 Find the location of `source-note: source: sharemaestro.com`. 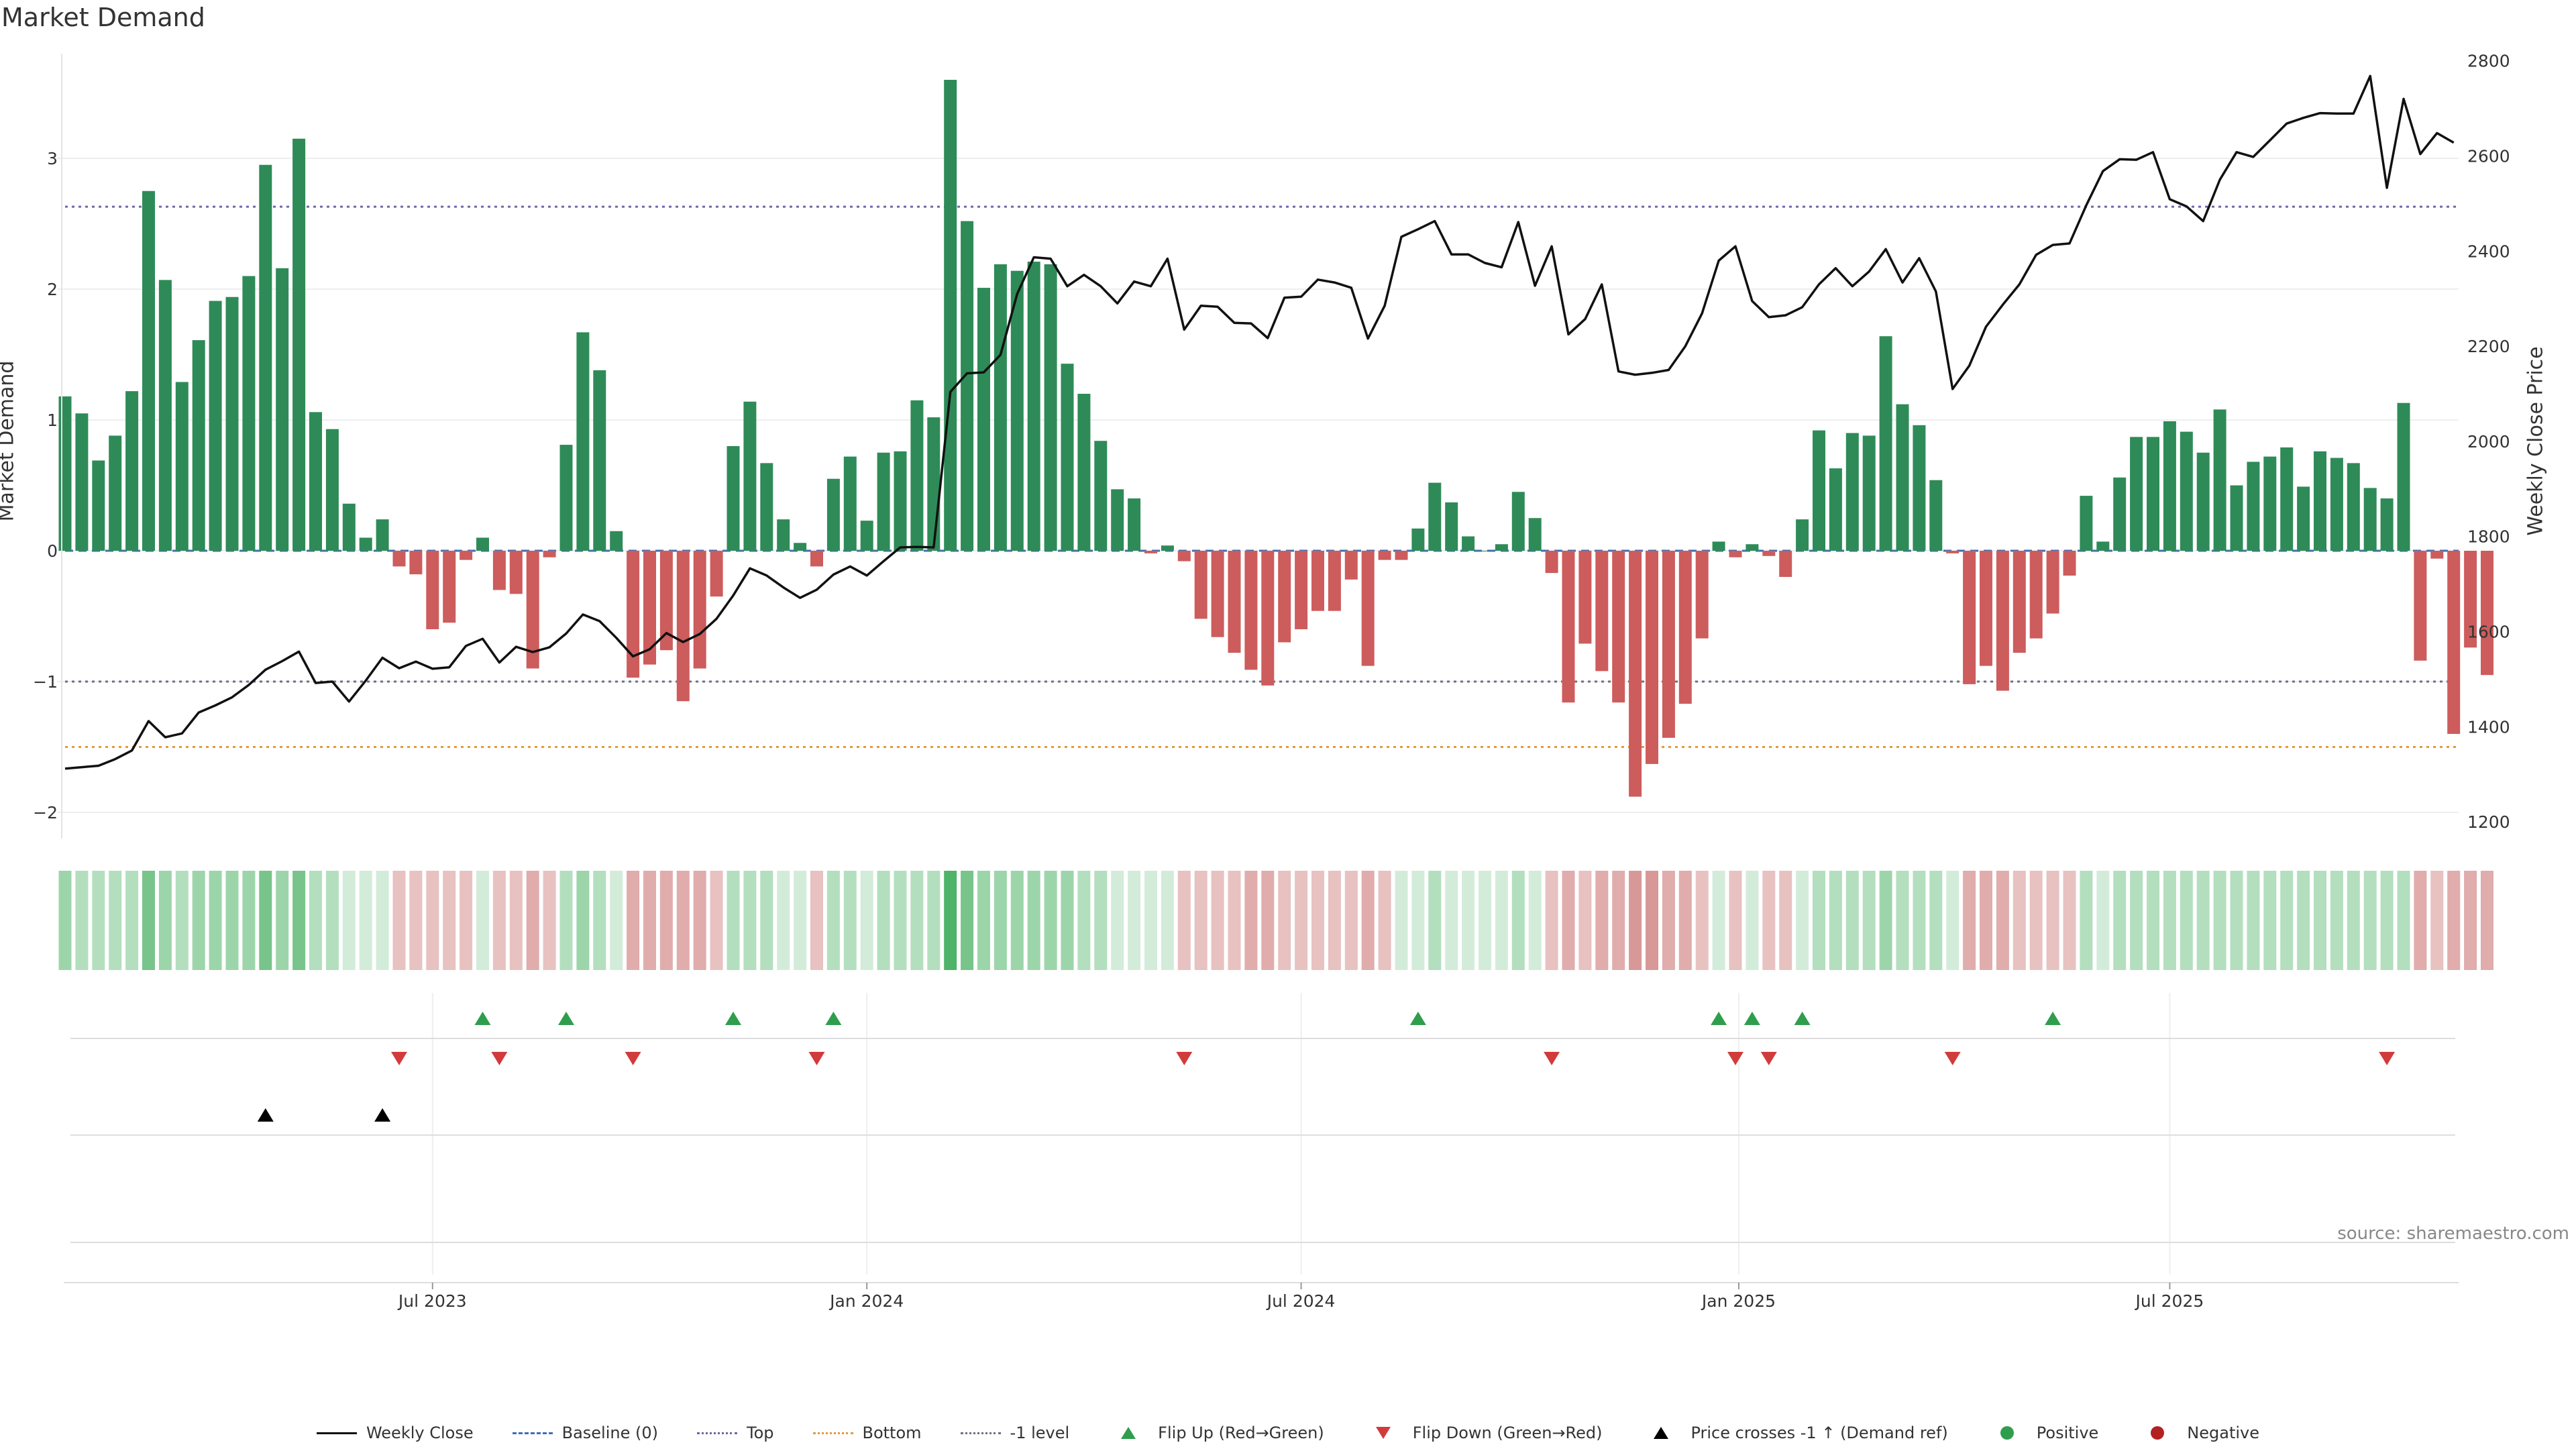

source-note: source: sharemaestro.com is located at coordinates (2453, 1234).